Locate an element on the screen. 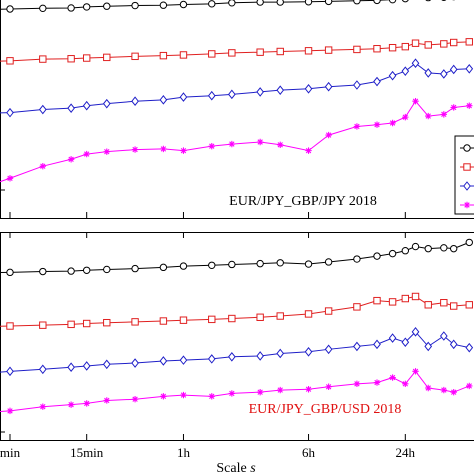  series-asterisk-magenta is located at coordinates (236, 391).